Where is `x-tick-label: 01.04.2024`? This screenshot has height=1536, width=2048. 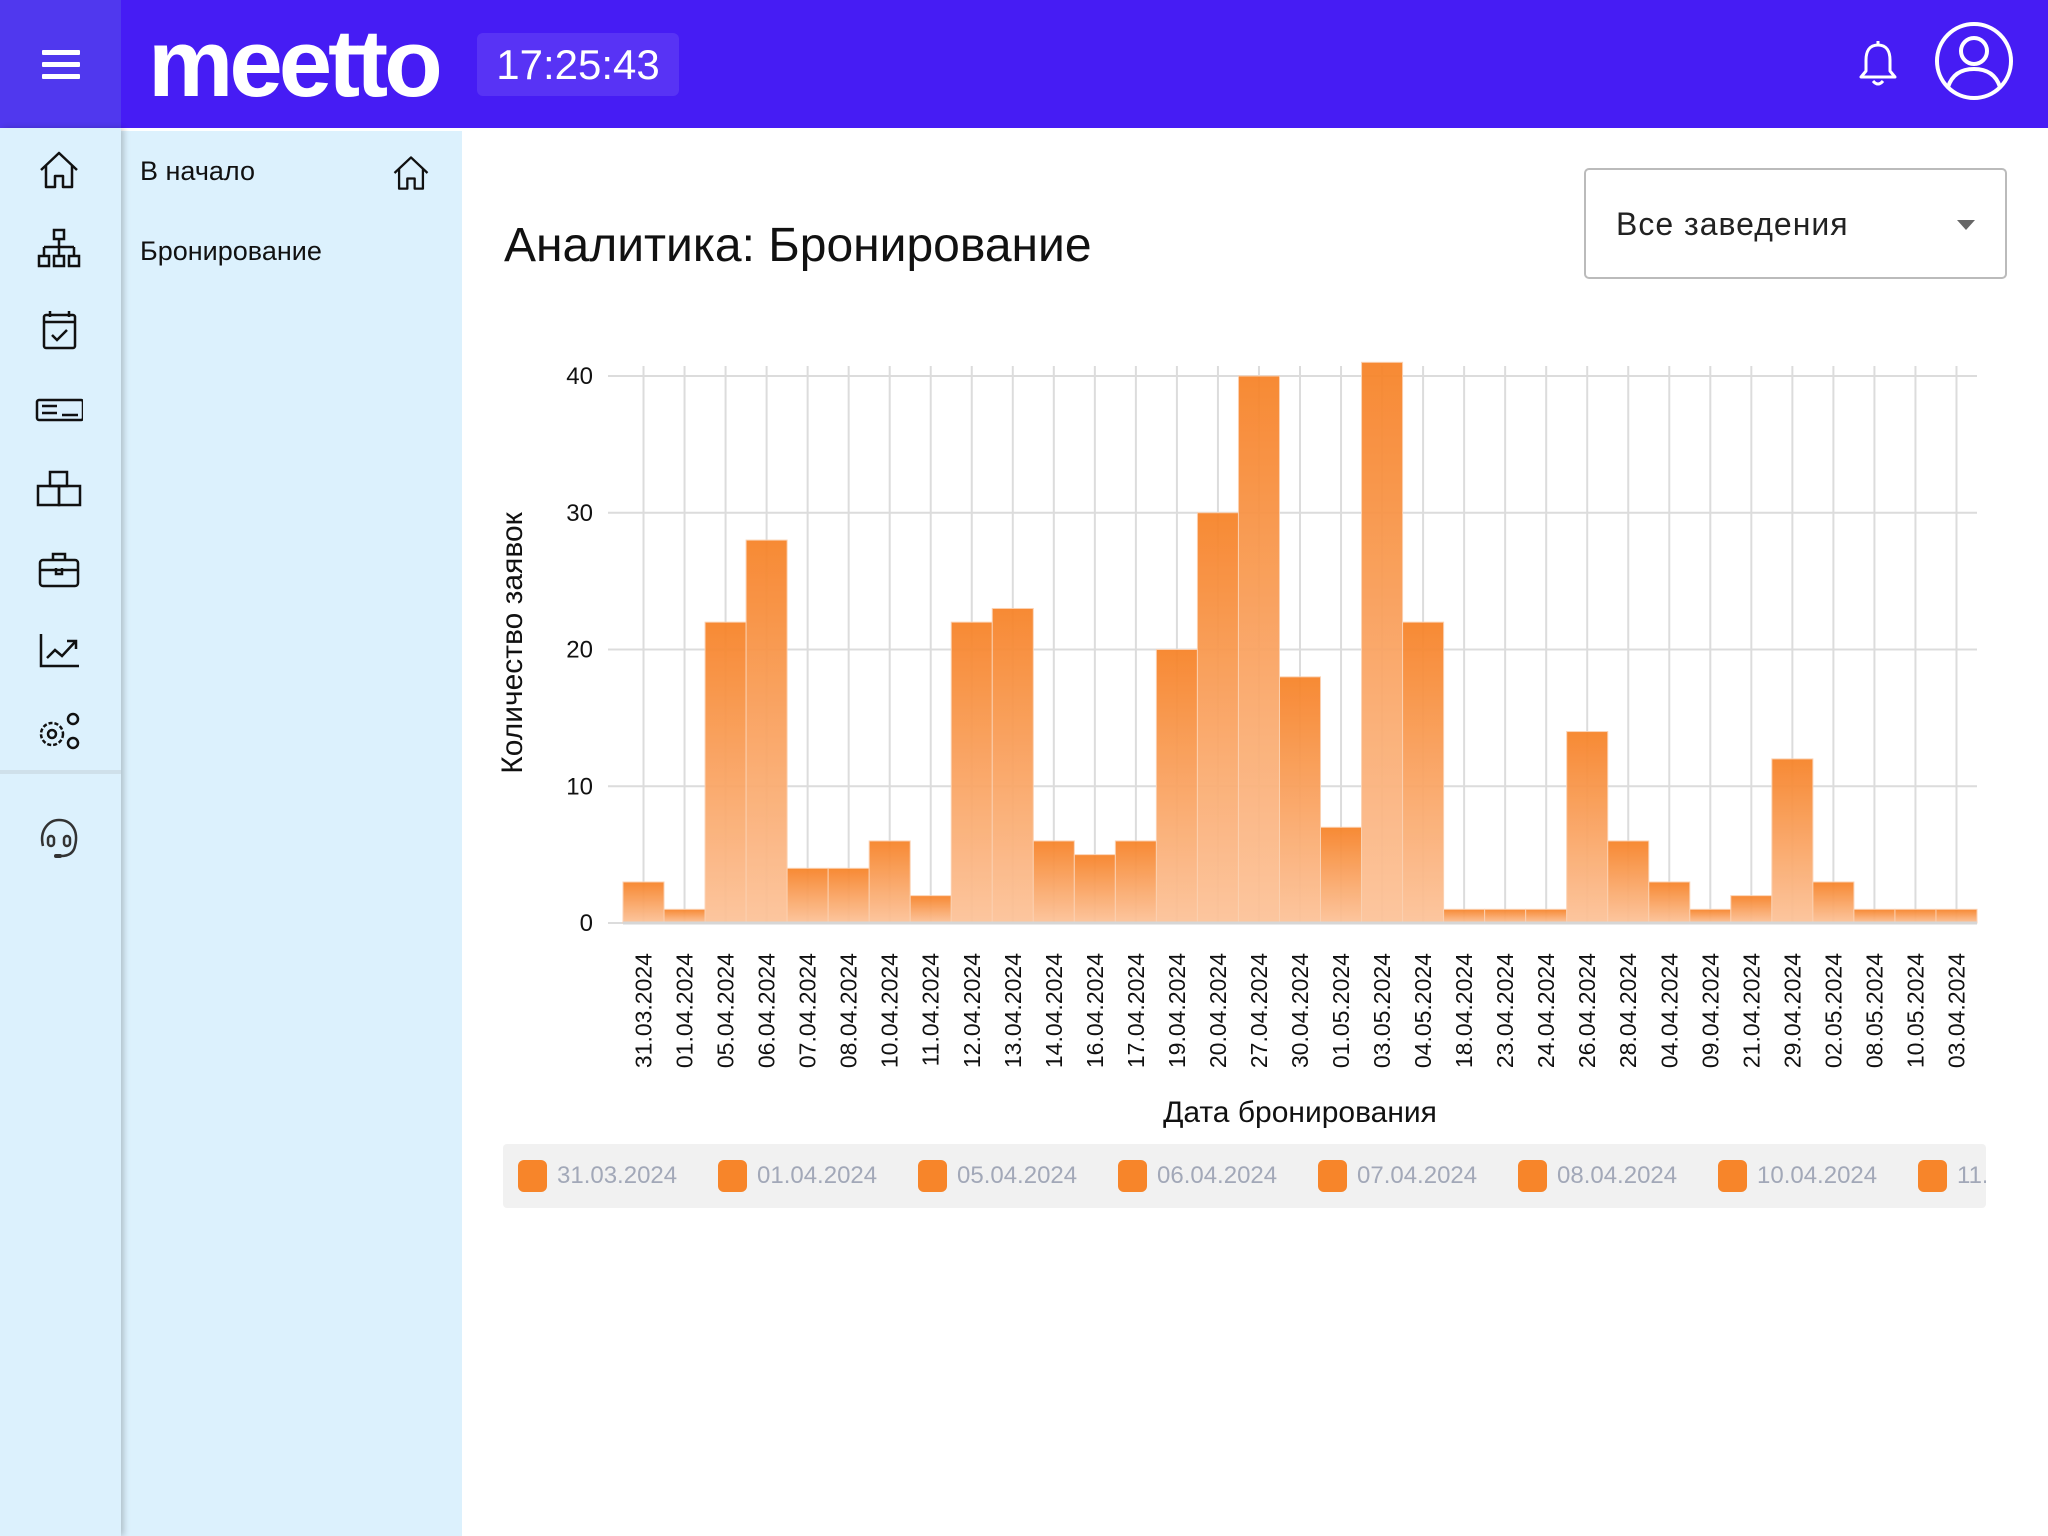 x-tick-label: 01.04.2024 is located at coordinates (685, 1010).